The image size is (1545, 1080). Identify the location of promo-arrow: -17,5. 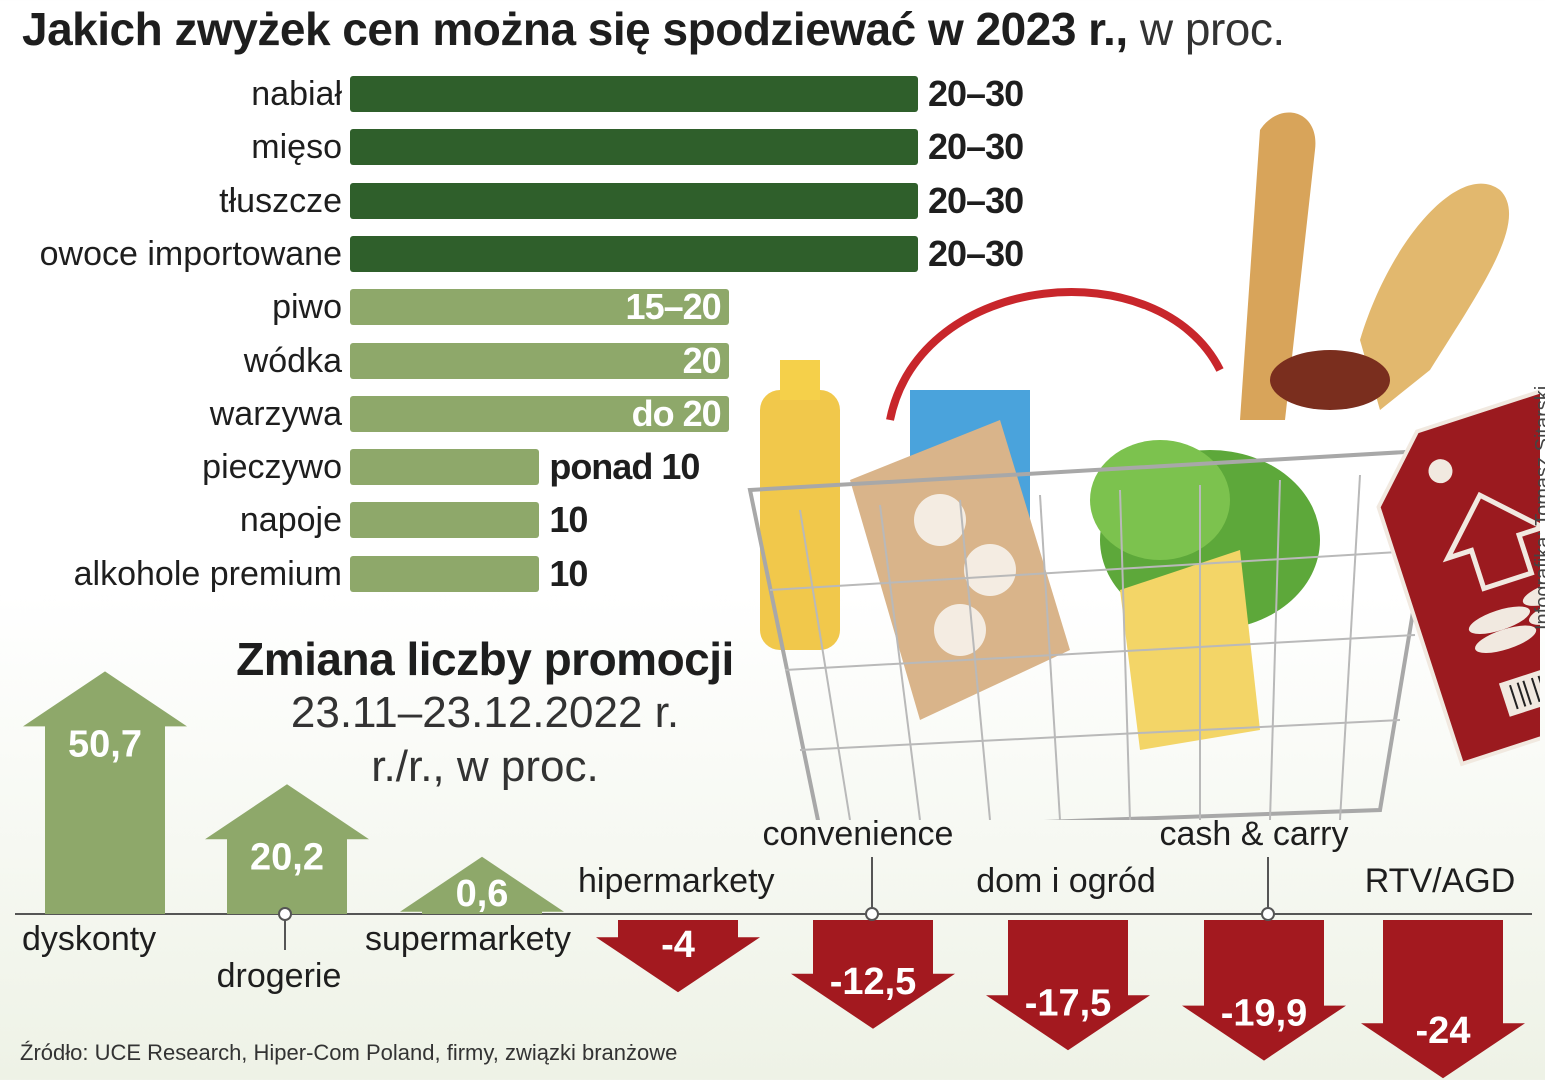
(1068, 985).